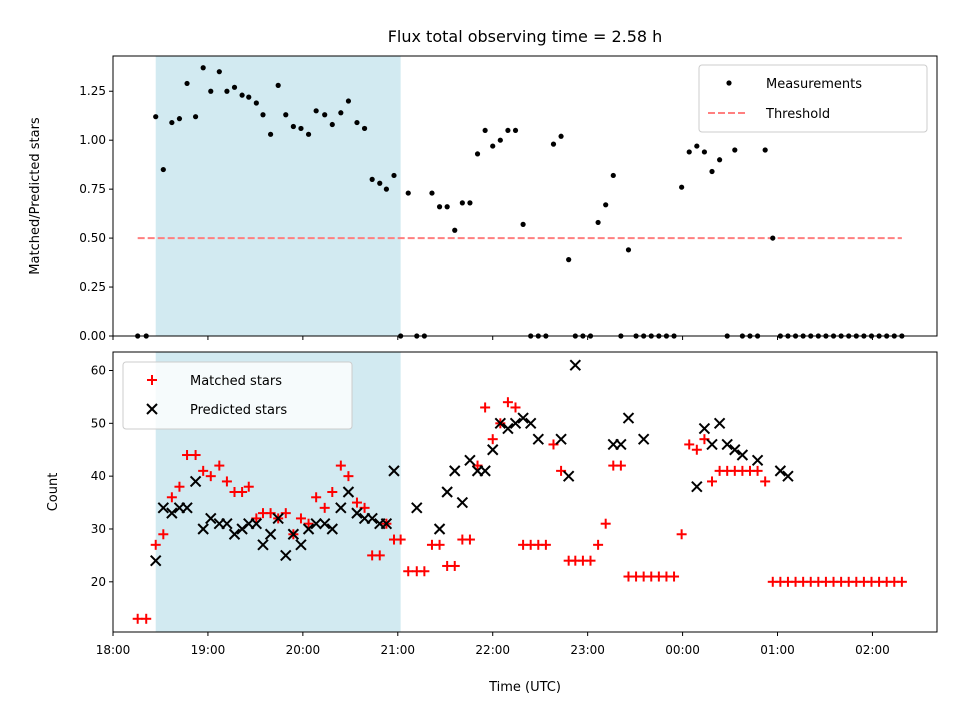 The image size is (960, 720). What do you see at coordinates (492, 650) in the screenshot?
I see `bottom-x-tick-label: 22:00` at bounding box center [492, 650].